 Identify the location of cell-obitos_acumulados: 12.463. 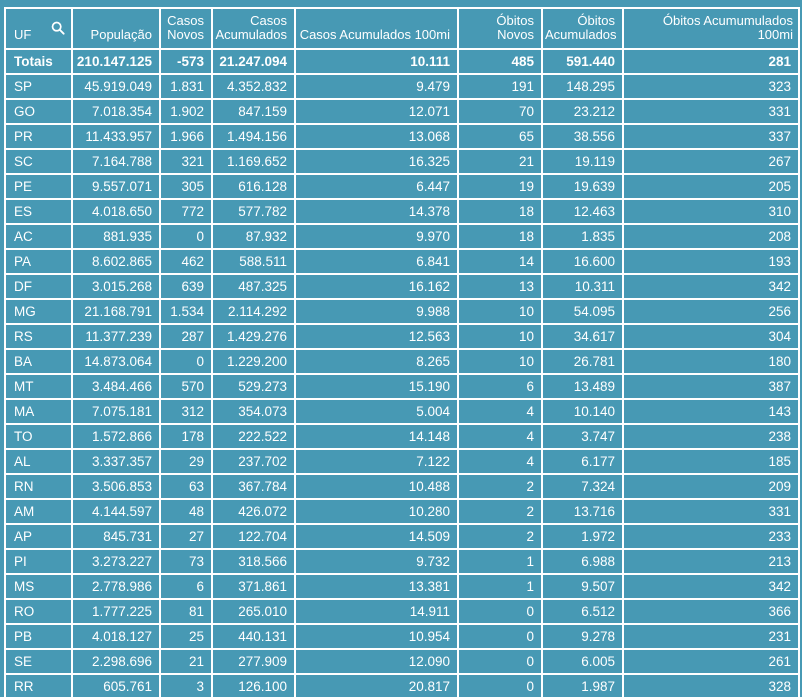
(582, 211).